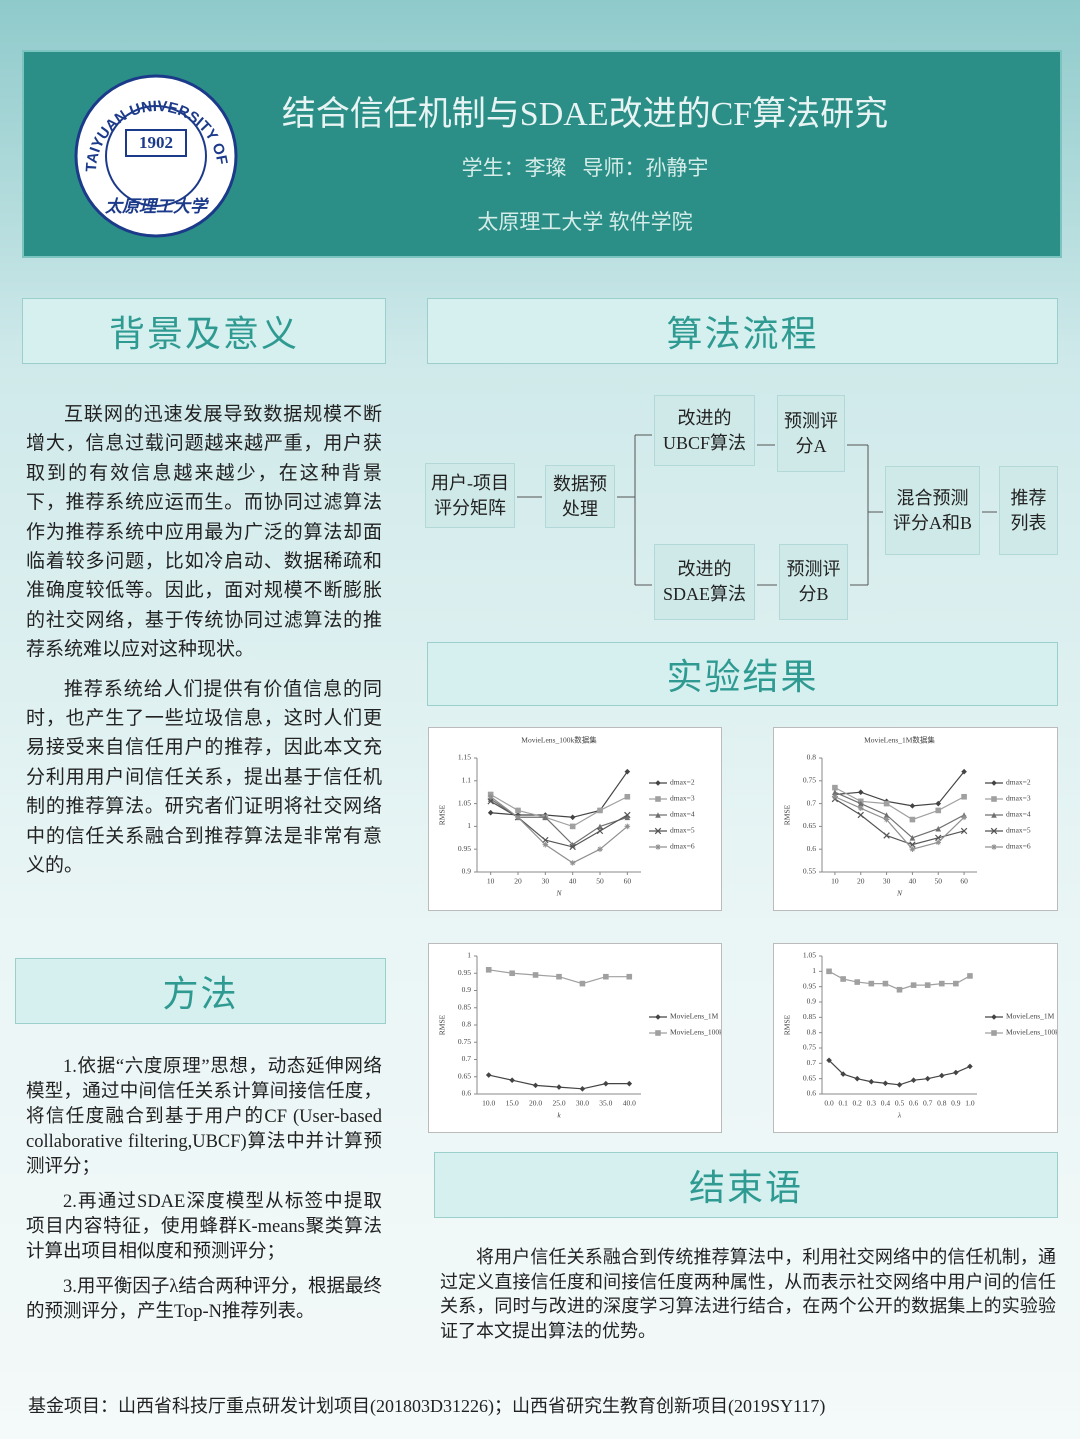 Image resolution: width=1080 pixels, height=1439 pixels. Describe the element at coordinates (682, 782) in the screenshot. I see `legend-label: dmax=2` at that location.